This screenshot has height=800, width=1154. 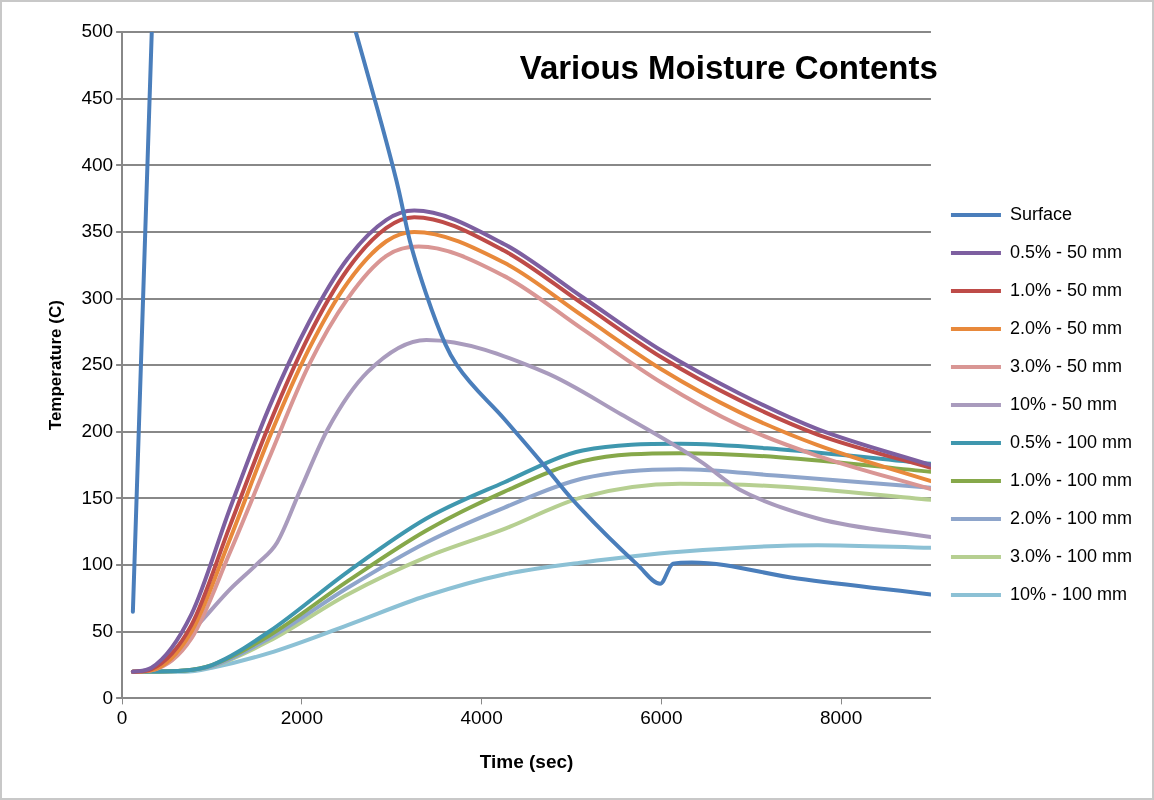 What do you see at coordinates (1065, 365) in the screenshot?
I see `legend-label: 3.0% - 50 mm` at bounding box center [1065, 365].